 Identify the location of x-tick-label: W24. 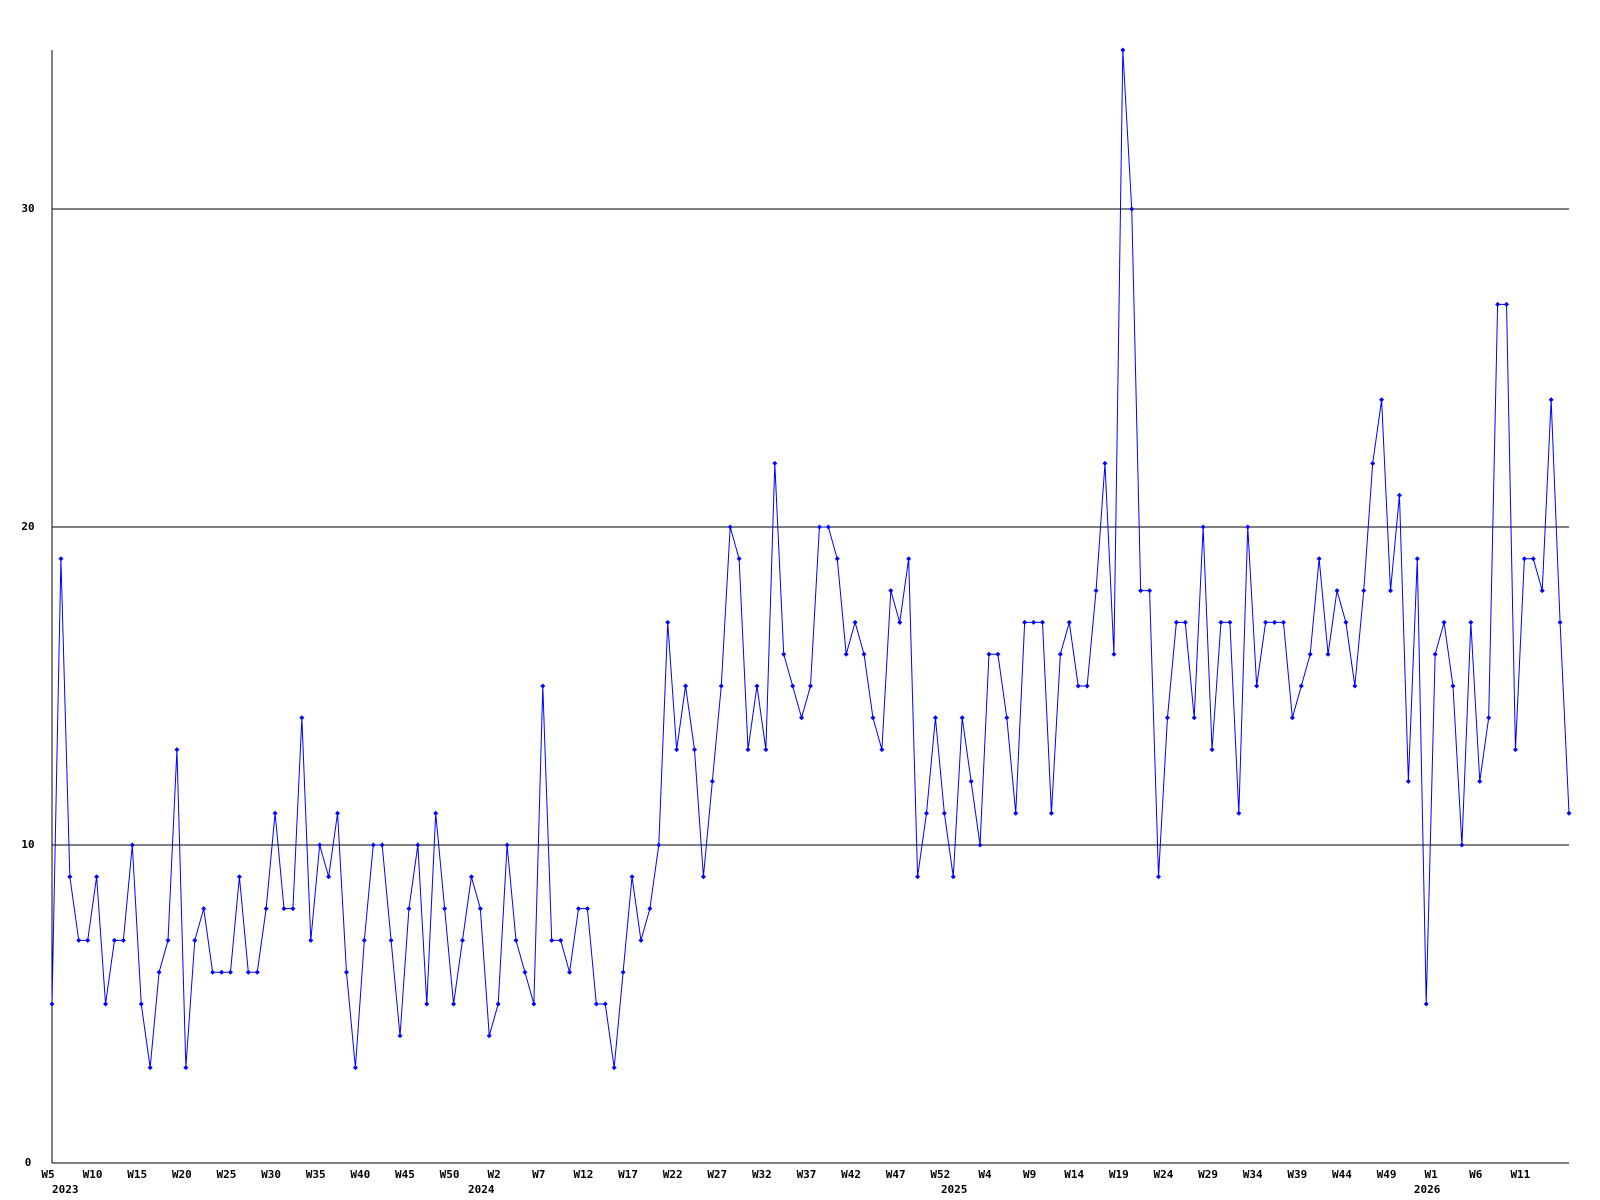
(1164, 1174).